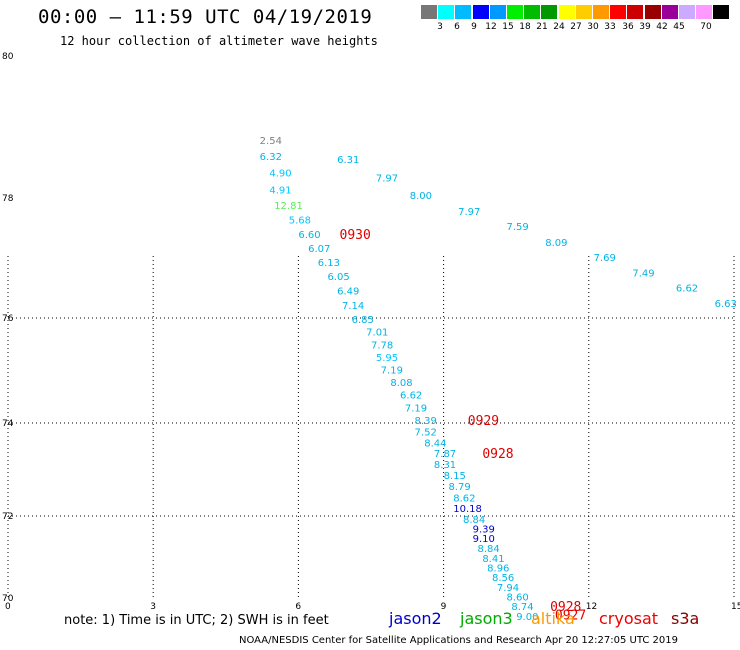 The height and width of the screenshot is (650, 740). Describe the element at coordinates (355, 235) in the screenshot. I see `pass-time-label: 0930` at that location.